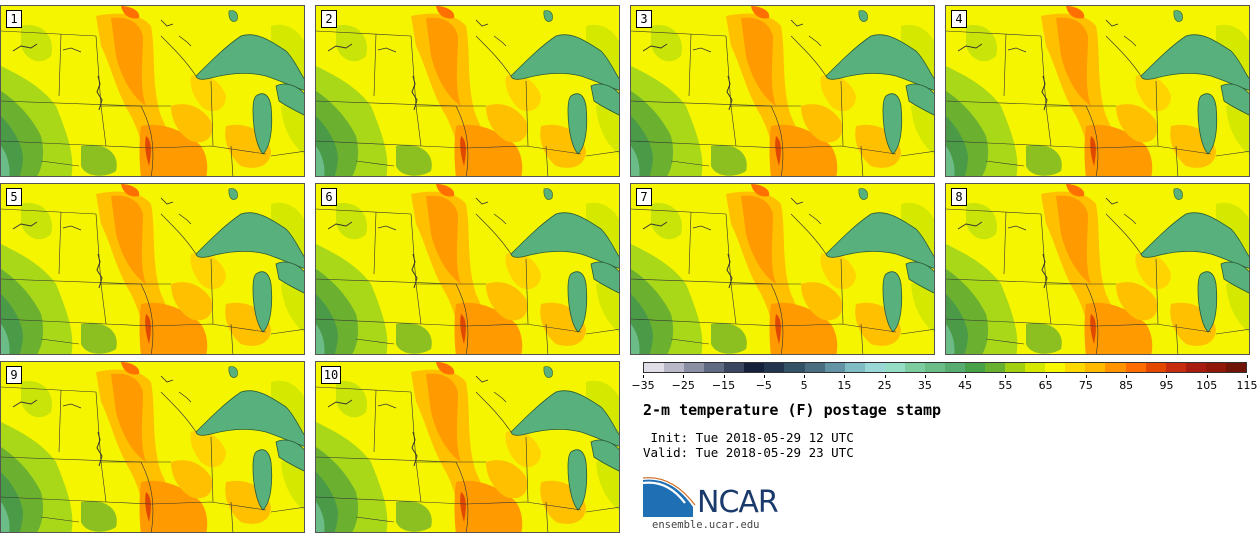 The width and height of the screenshot is (1260, 533). I want to click on valid-time: Valid: Tue 2018-05-29 23 UTC, so click(748, 452).